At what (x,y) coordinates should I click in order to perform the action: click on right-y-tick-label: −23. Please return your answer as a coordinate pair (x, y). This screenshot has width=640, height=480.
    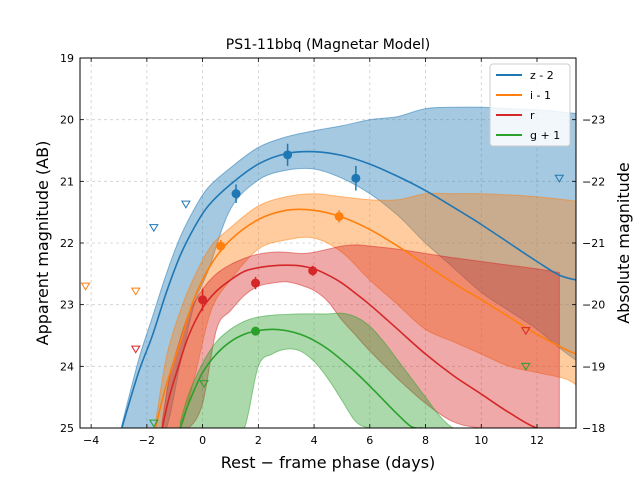
    Looking at the image, I should click on (593, 120).